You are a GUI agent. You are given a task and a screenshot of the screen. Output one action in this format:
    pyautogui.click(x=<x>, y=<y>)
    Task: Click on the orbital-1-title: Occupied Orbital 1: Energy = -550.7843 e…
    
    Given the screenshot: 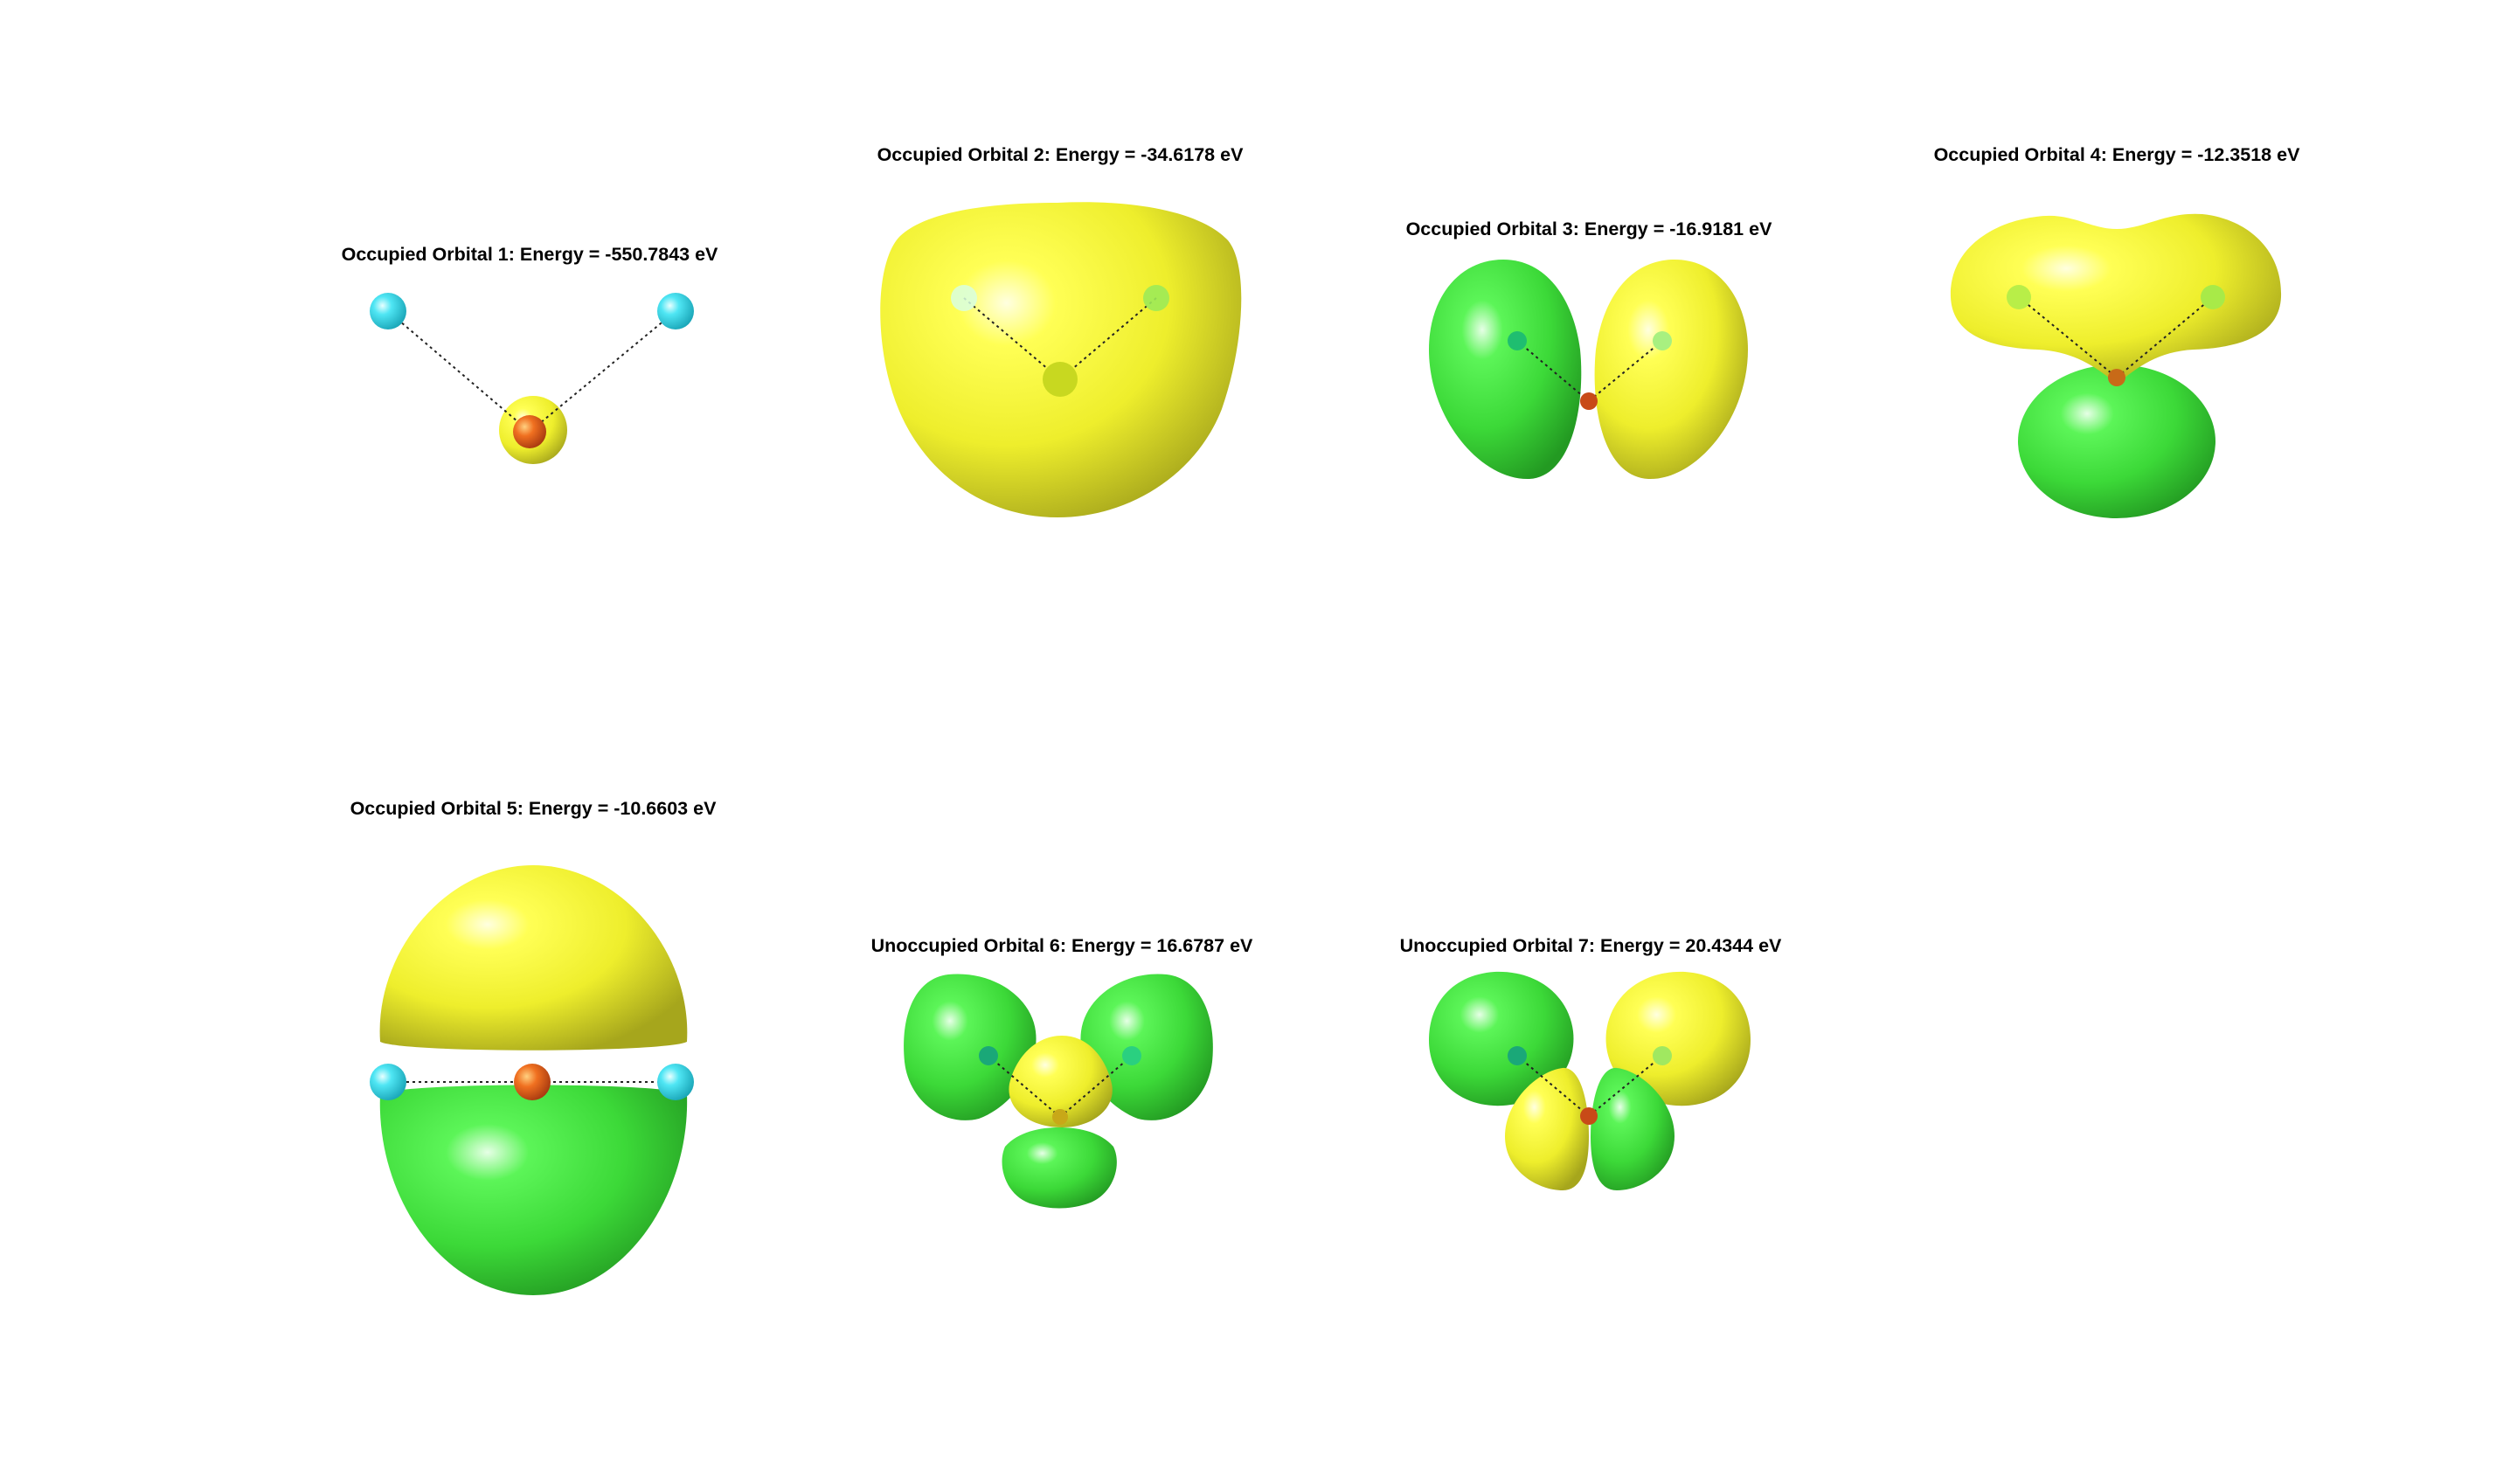 What is the action you would take?
    pyautogui.click(x=529, y=255)
    